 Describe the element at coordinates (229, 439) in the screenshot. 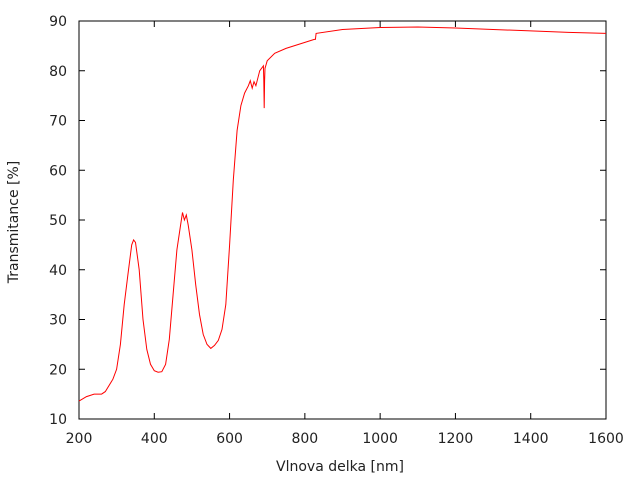

I see `x-tick-label: 600` at that location.